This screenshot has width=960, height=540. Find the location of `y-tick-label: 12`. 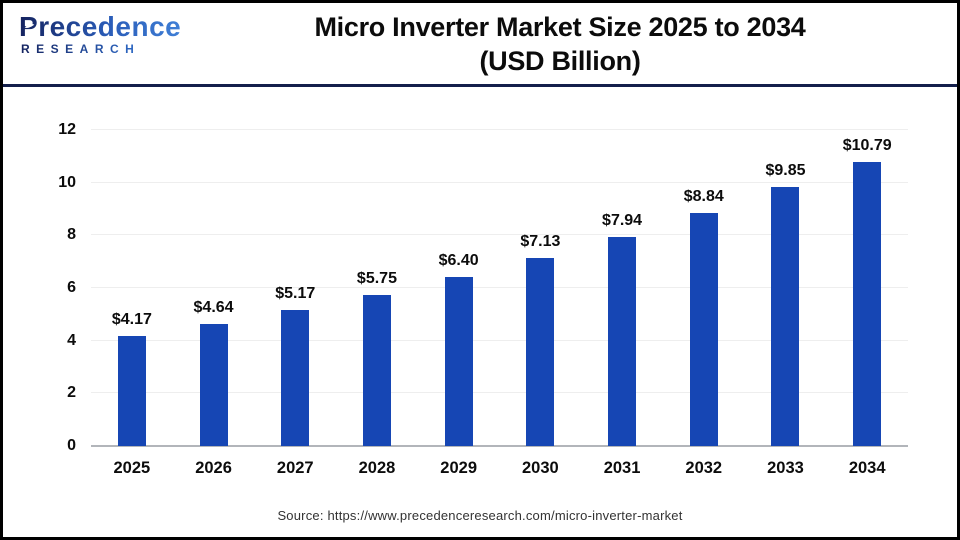

y-tick-label: 12 is located at coordinates (67, 129).